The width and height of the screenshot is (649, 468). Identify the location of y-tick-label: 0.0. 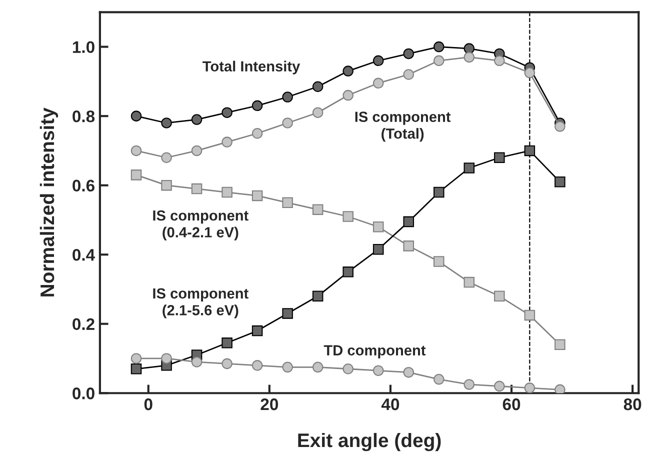
(83, 394).